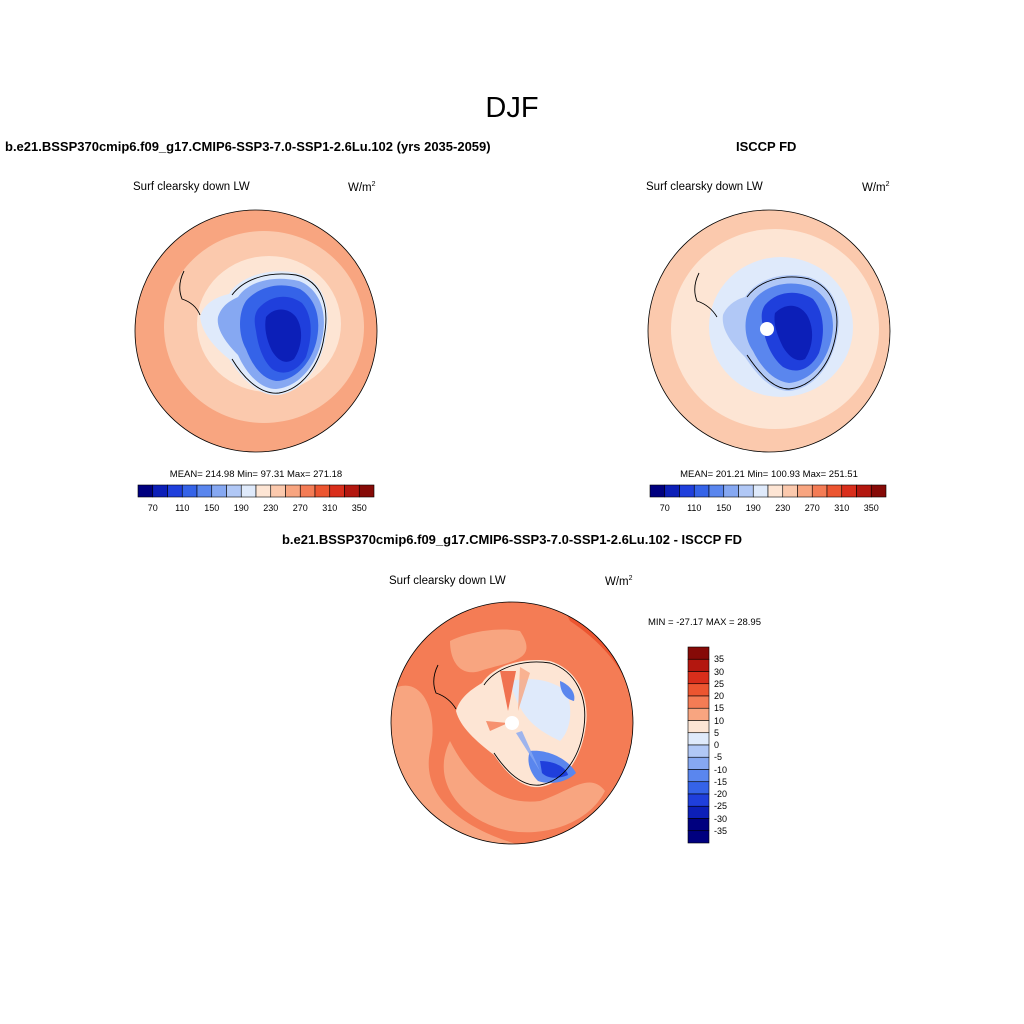 Image resolution: width=1024 pixels, height=1024 pixels. Describe the element at coordinates (447, 581) in the screenshot. I see `diff-variable-label: Surf clearsky down LW` at that location.